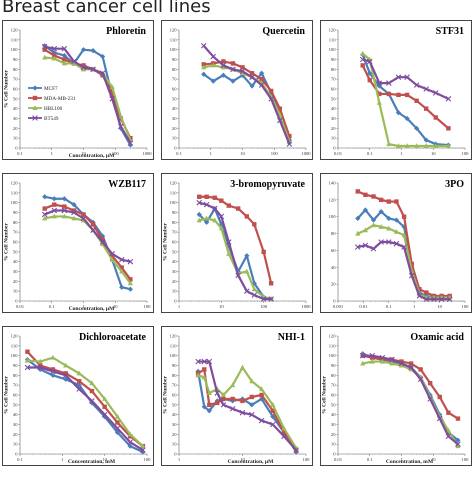 The height and width of the screenshot is (480, 474). Describe the element at coordinates (15, 271) in the screenshot. I see `y-tick-label: 30` at that location.